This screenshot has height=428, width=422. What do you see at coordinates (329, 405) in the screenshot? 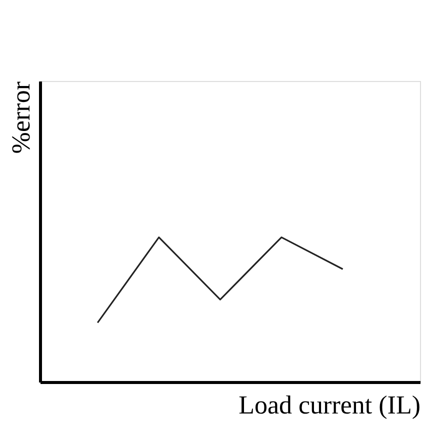
I see `x-axis-title: Load current (IL)` at bounding box center [329, 405].